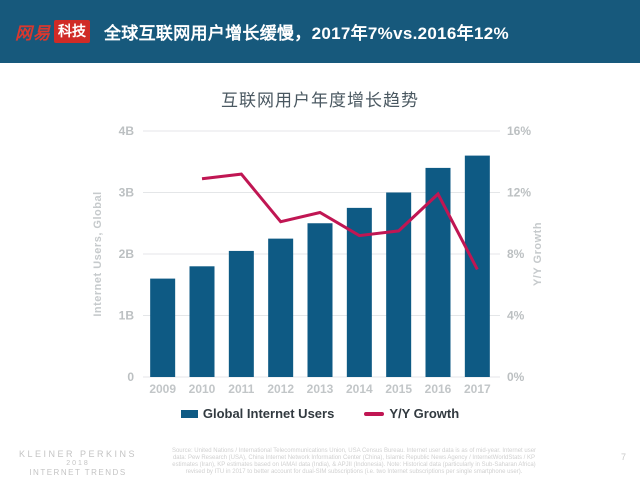 This screenshot has height=480, width=640. What do you see at coordinates (202, 389) in the screenshot?
I see `x-label-2010: 2010` at bounding box center [202, 389].